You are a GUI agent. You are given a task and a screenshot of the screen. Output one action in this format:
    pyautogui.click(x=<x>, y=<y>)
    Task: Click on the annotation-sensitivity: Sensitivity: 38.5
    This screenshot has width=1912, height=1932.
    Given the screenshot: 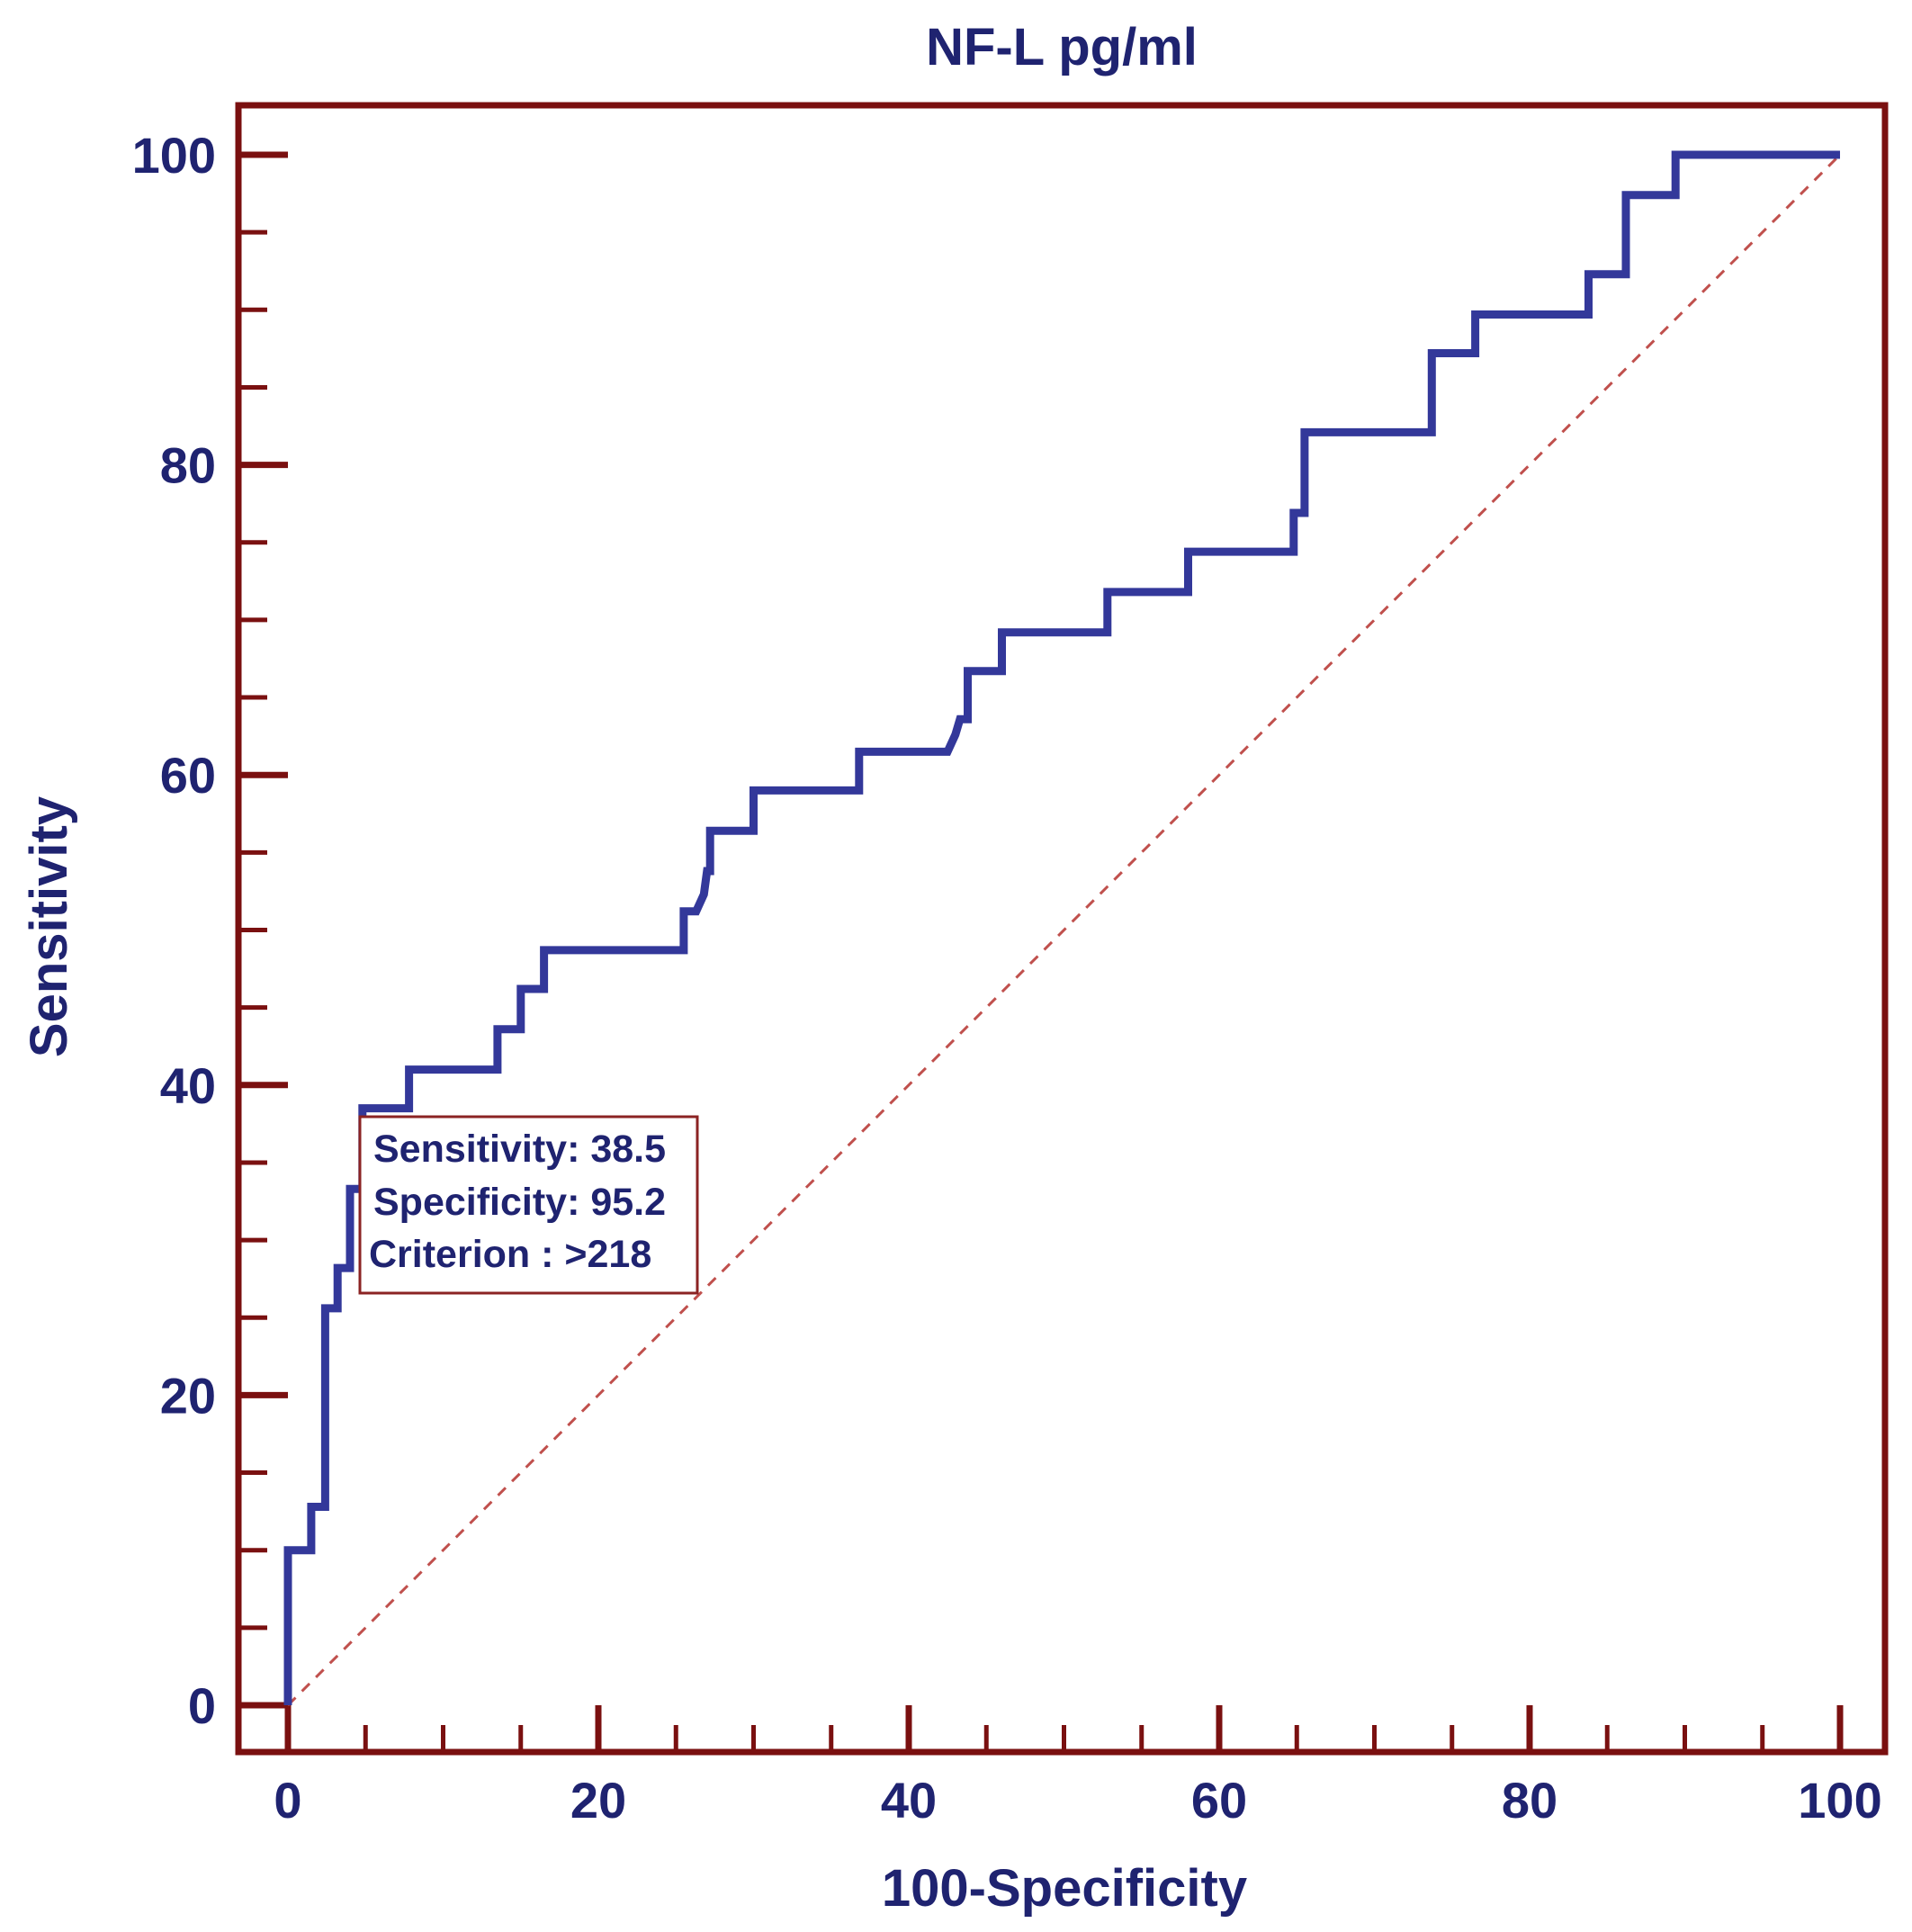 What is the action you would take?
    pyautogui.click(x=519, y=1149)
    